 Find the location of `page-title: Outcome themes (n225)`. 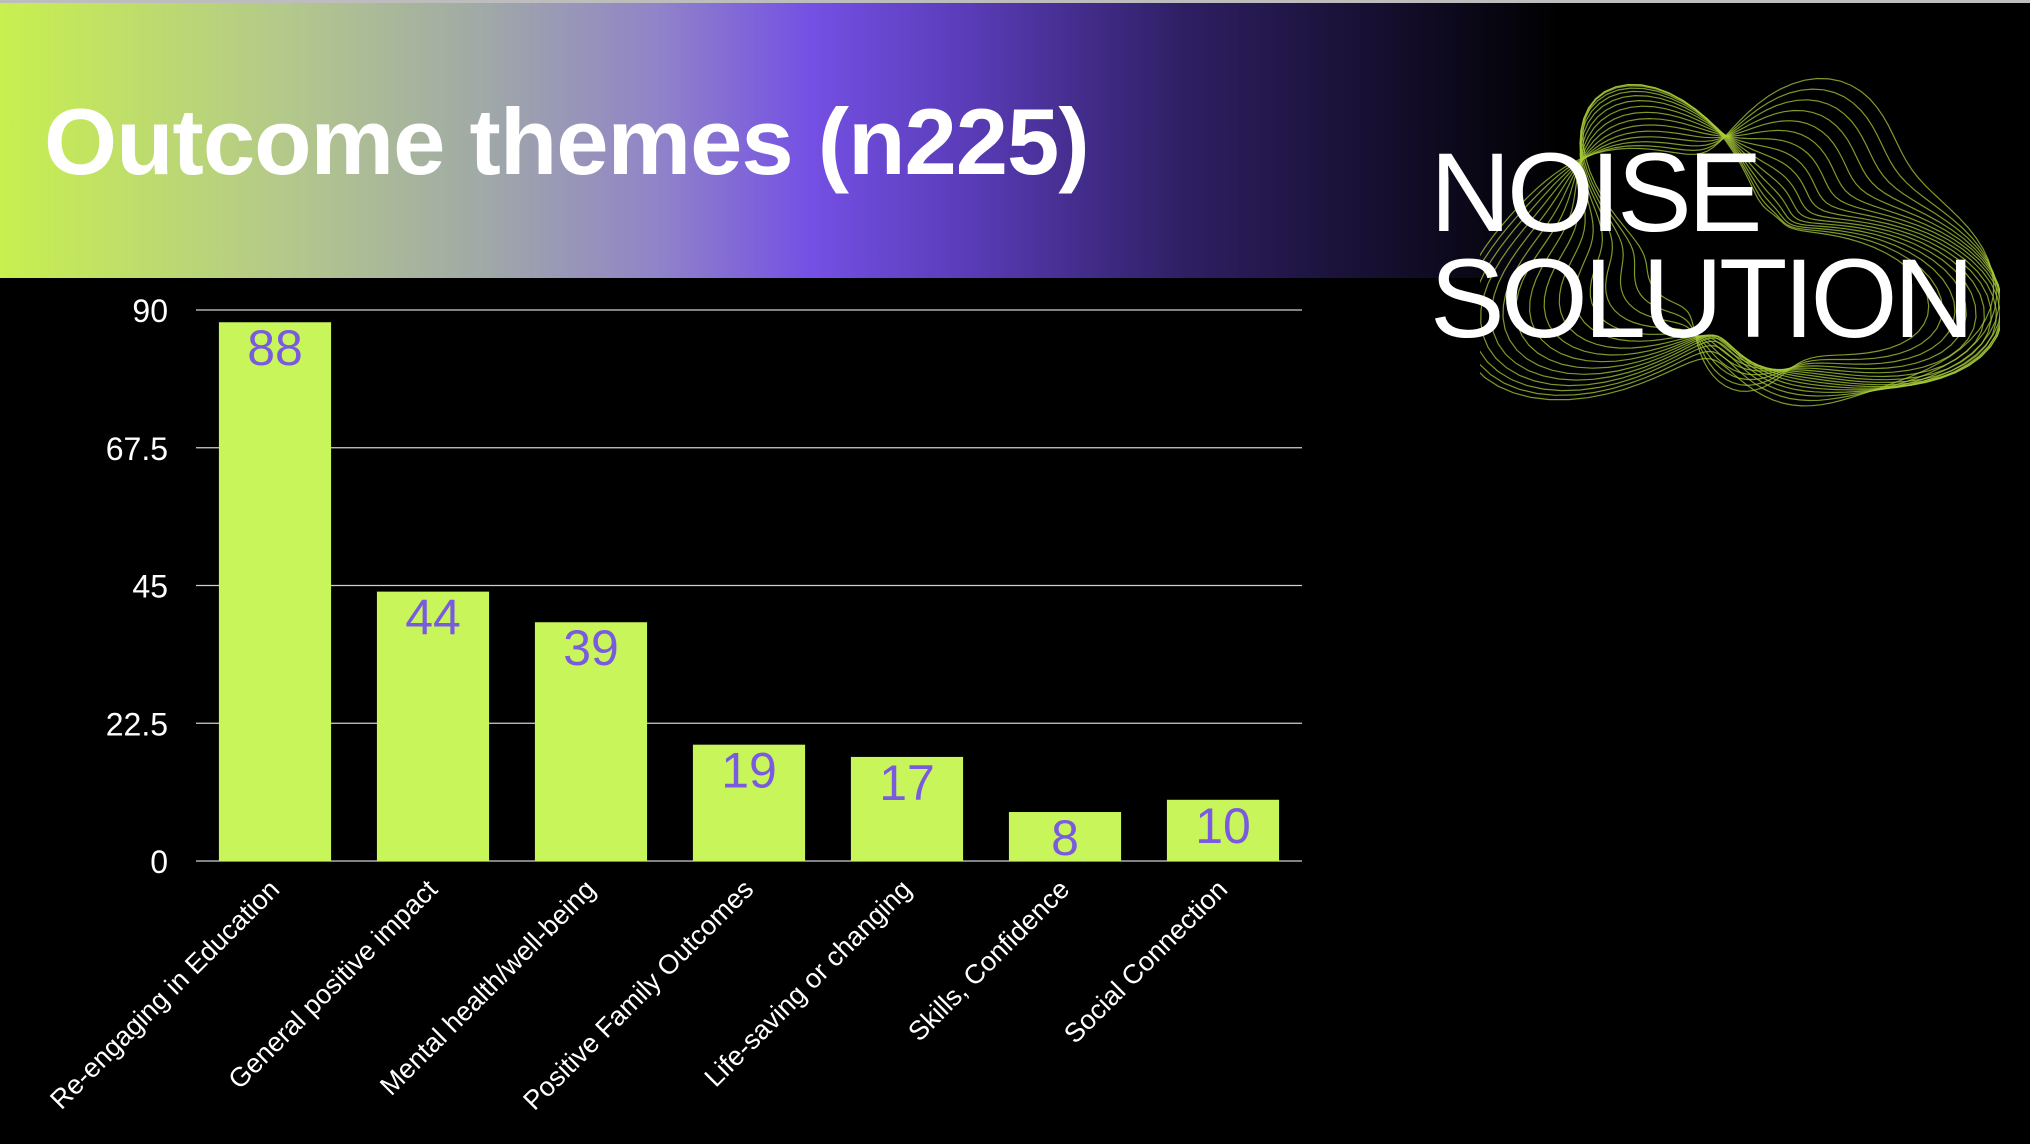

page-title: Outcome themes (n225) is located at coordinates (567, 141).